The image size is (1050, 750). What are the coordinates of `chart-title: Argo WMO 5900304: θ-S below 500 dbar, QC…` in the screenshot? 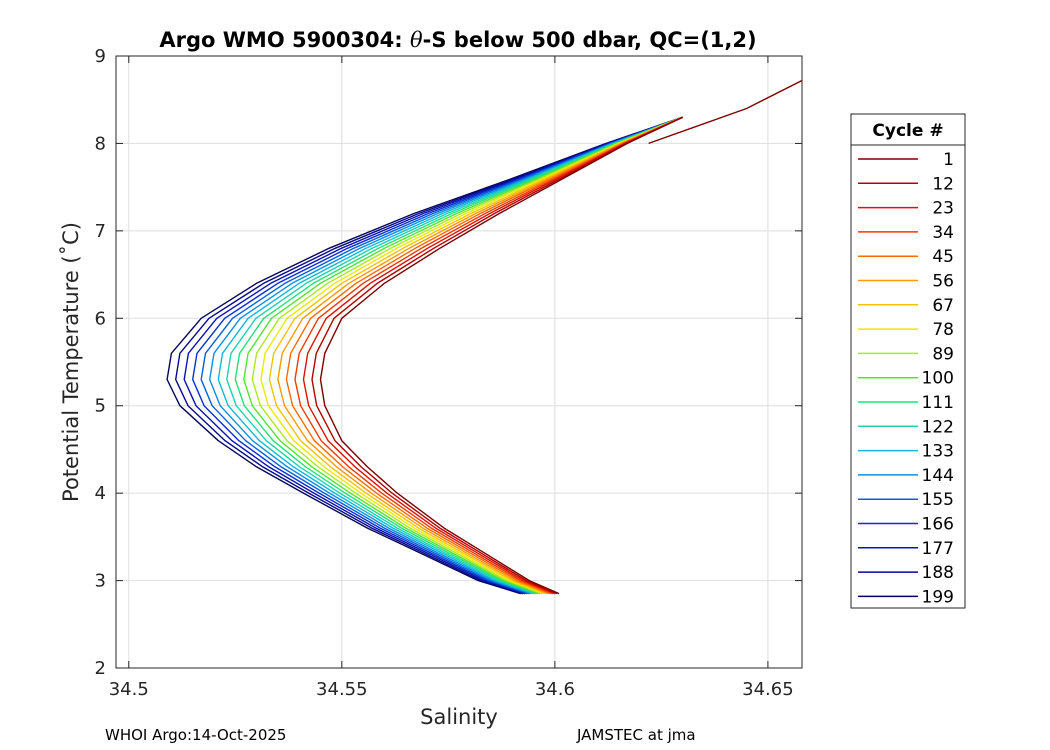 It's located at (457, 40).